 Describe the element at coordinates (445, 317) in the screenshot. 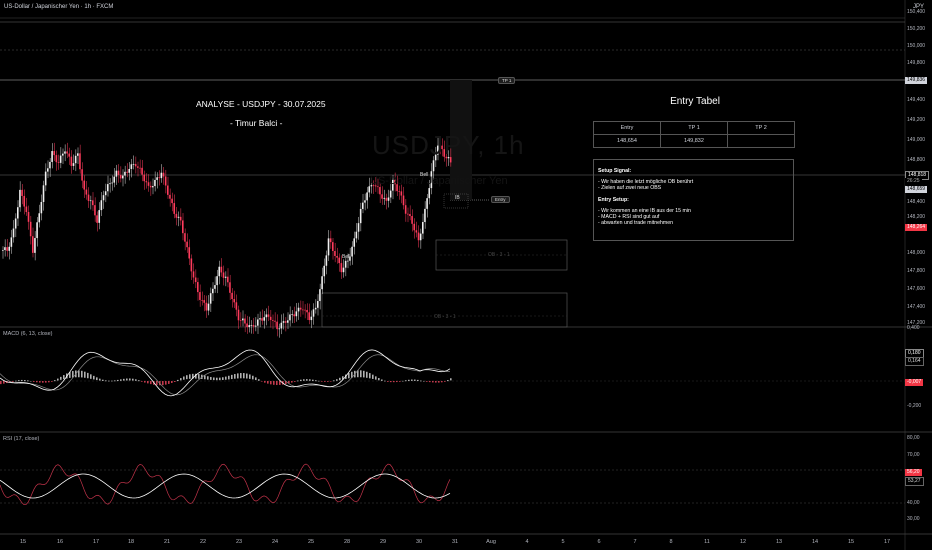

I see `ob-label-2: OB - 3 - 1` at that location.